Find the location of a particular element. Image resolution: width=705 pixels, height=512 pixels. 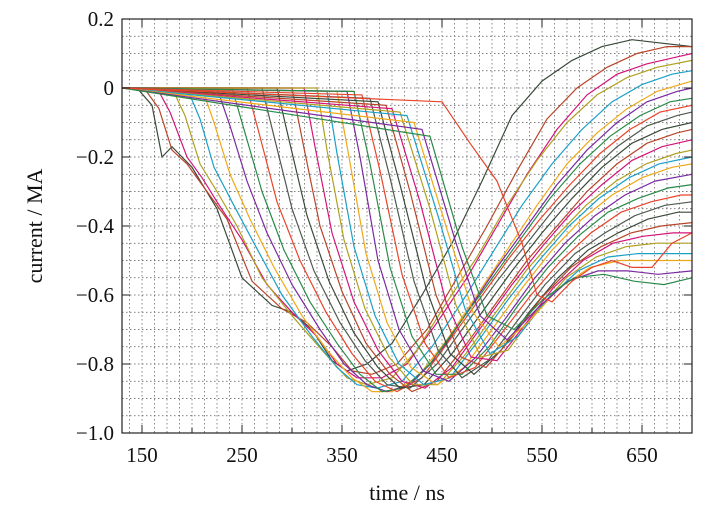

y-tick-label: −0.4 is located at coordinates (95, 226).